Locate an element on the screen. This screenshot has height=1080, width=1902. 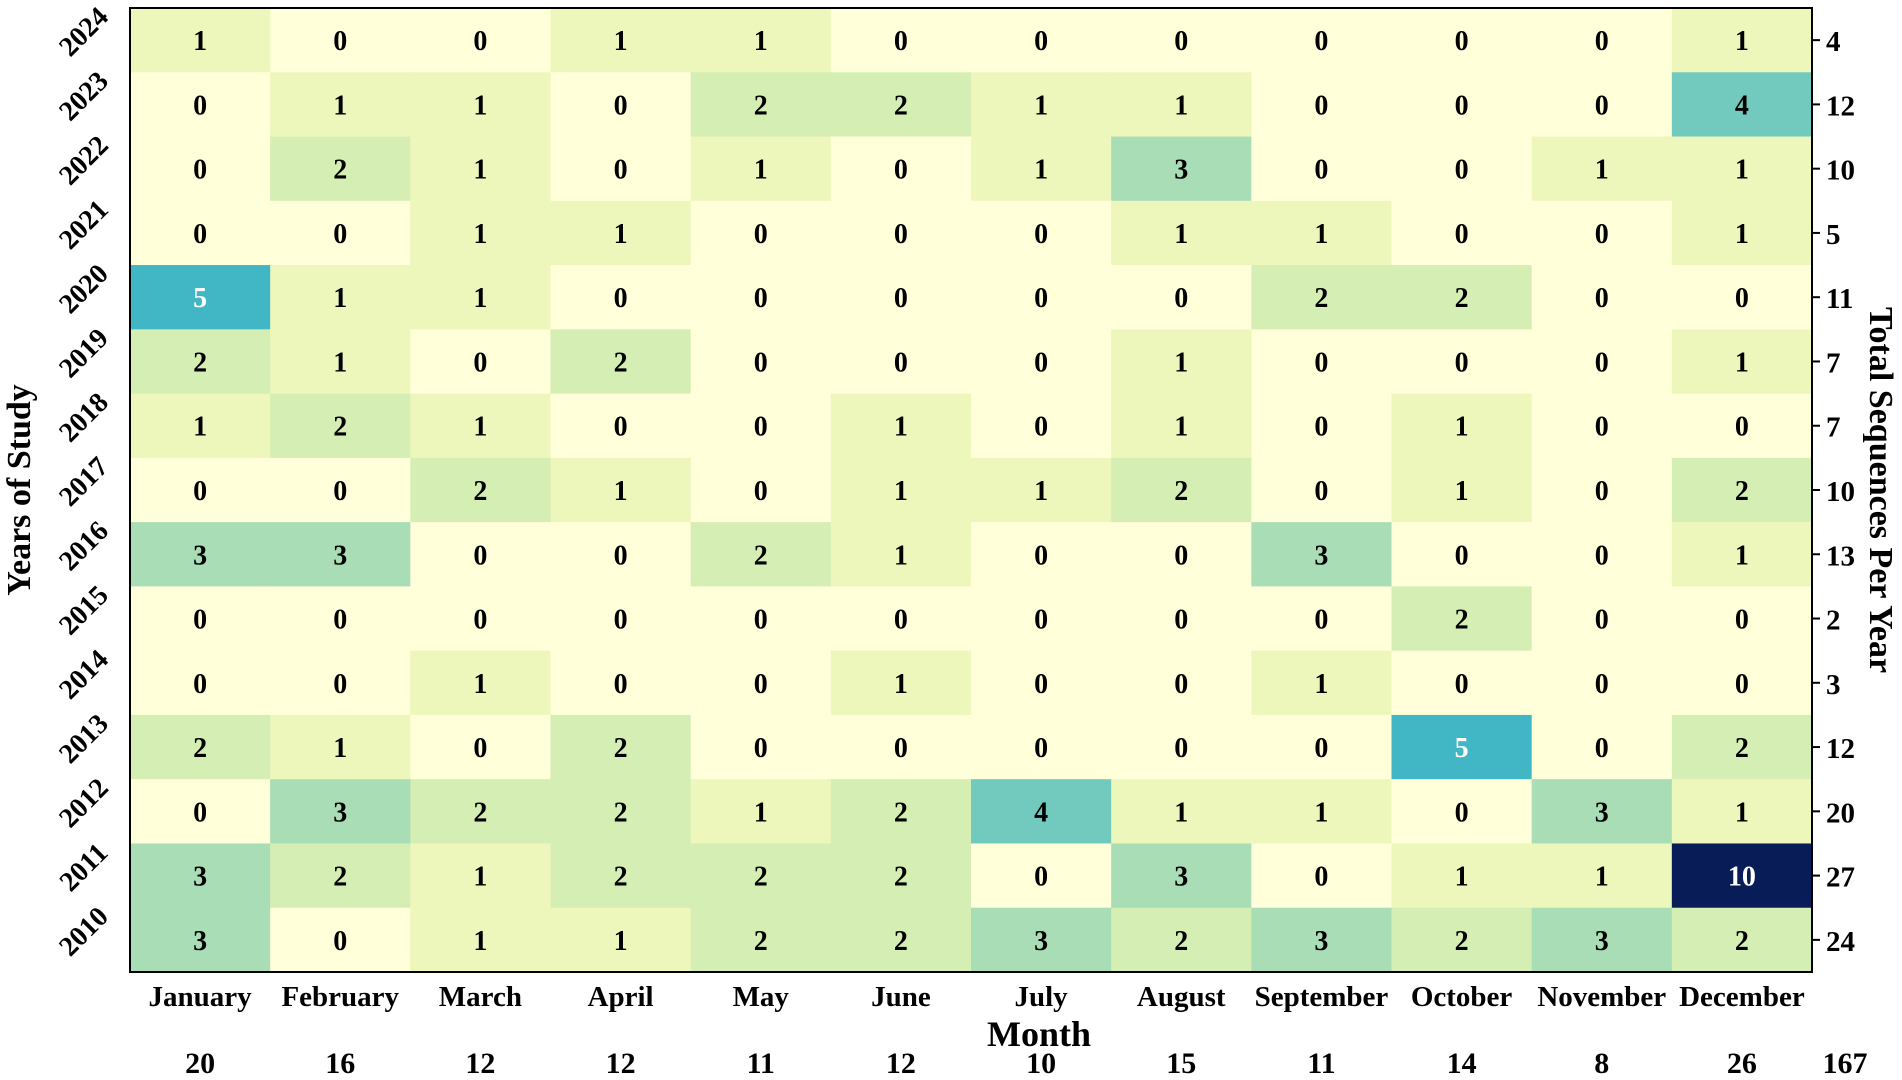
x-tick-label: January is located at coordinates (201, 997).